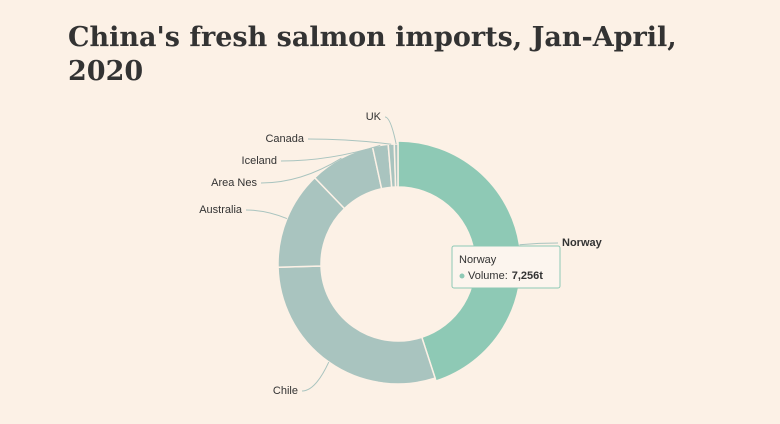 The height and width of the screenshot is (424, 780). Describe the element at coordinates (259, 161) in the screenshot. I see `slice-label: Iceland` at that location.